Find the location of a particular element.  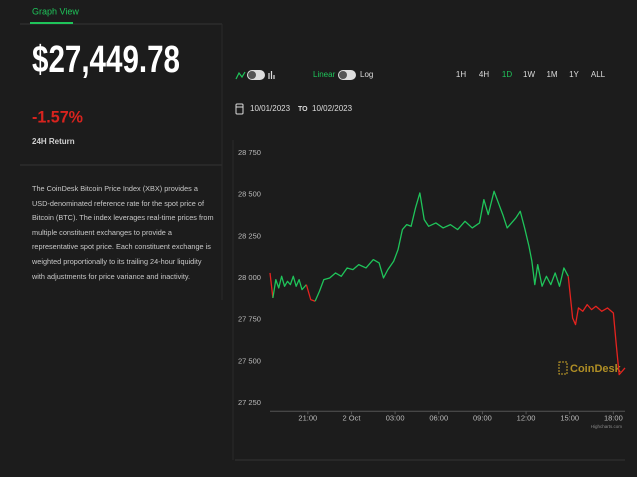

x-tick-label: 21:00 is located at coordinates (307, 417).